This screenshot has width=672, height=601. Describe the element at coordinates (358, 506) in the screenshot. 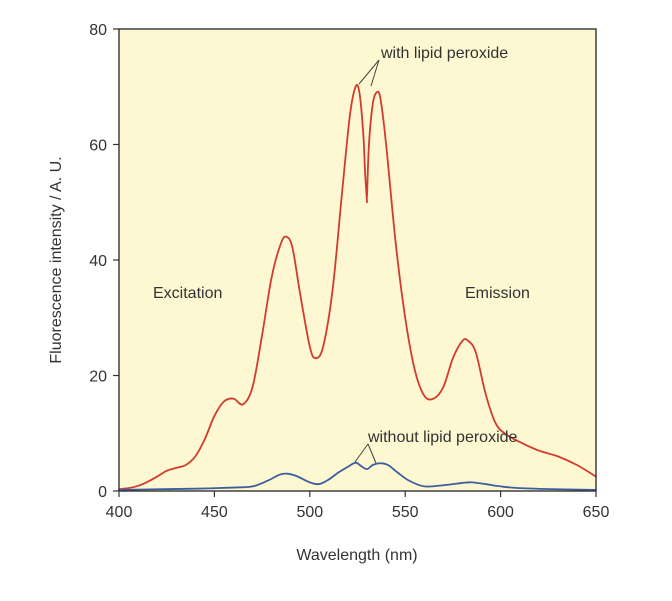

I see `x-ticks: 400 450 500 550 600 650` at that location.